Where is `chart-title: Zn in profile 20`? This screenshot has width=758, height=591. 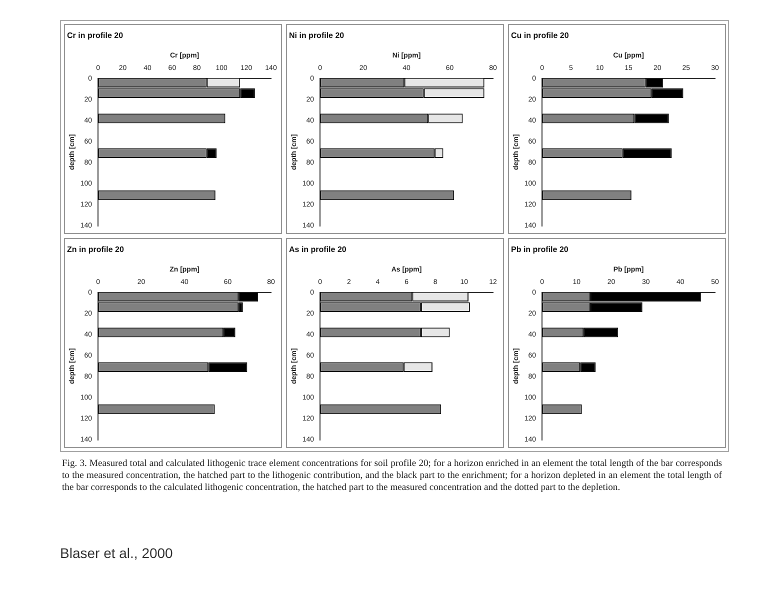 chart-title: Zn in profile 20 is located at coordinates (95, 249).